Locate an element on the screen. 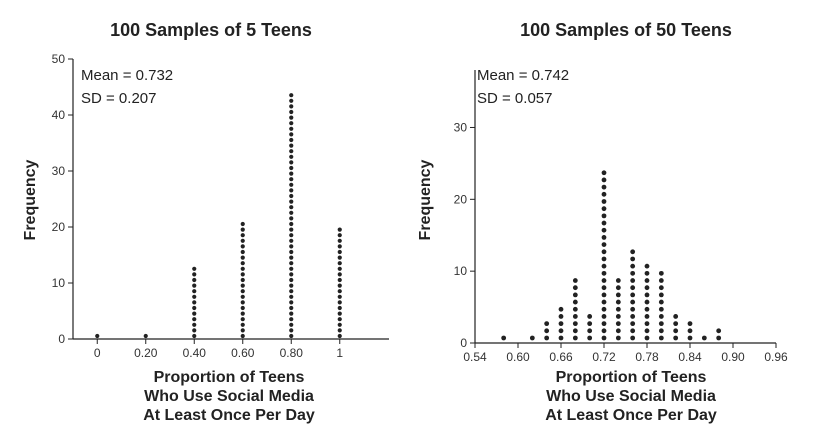 This screenshot has height=447, width=821. x-tick-label: 0.96 is located at coordinates (776, 357).